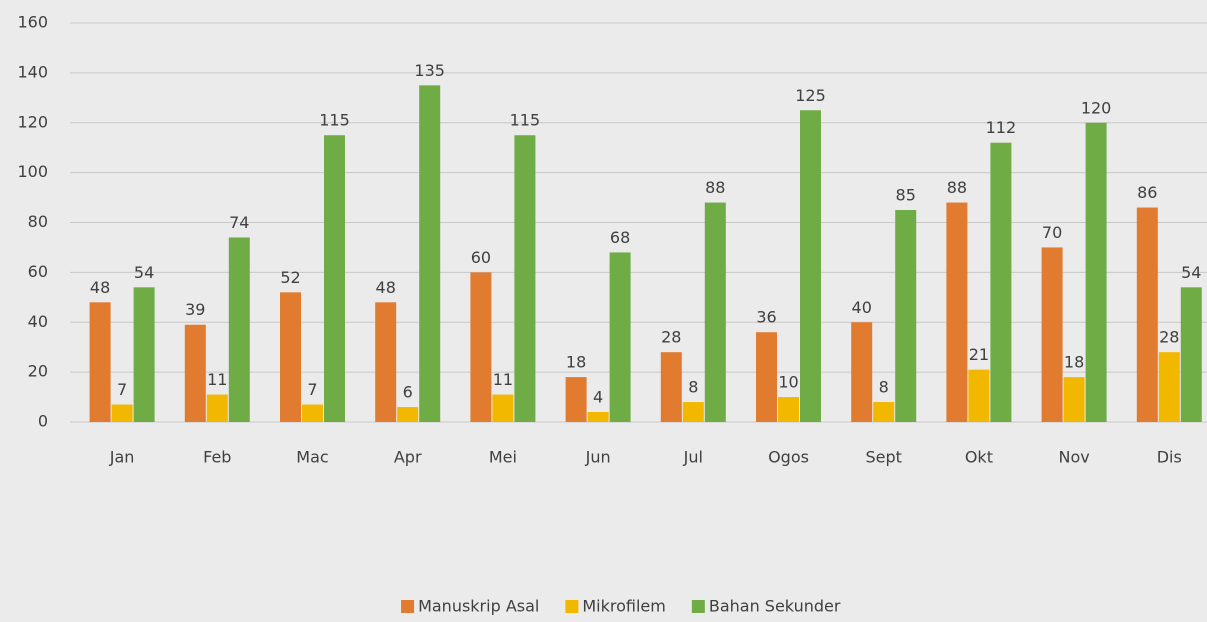 The height and width of the screenshot is (622, 1207). I want to click on data-label: 21, so click(979, 354).